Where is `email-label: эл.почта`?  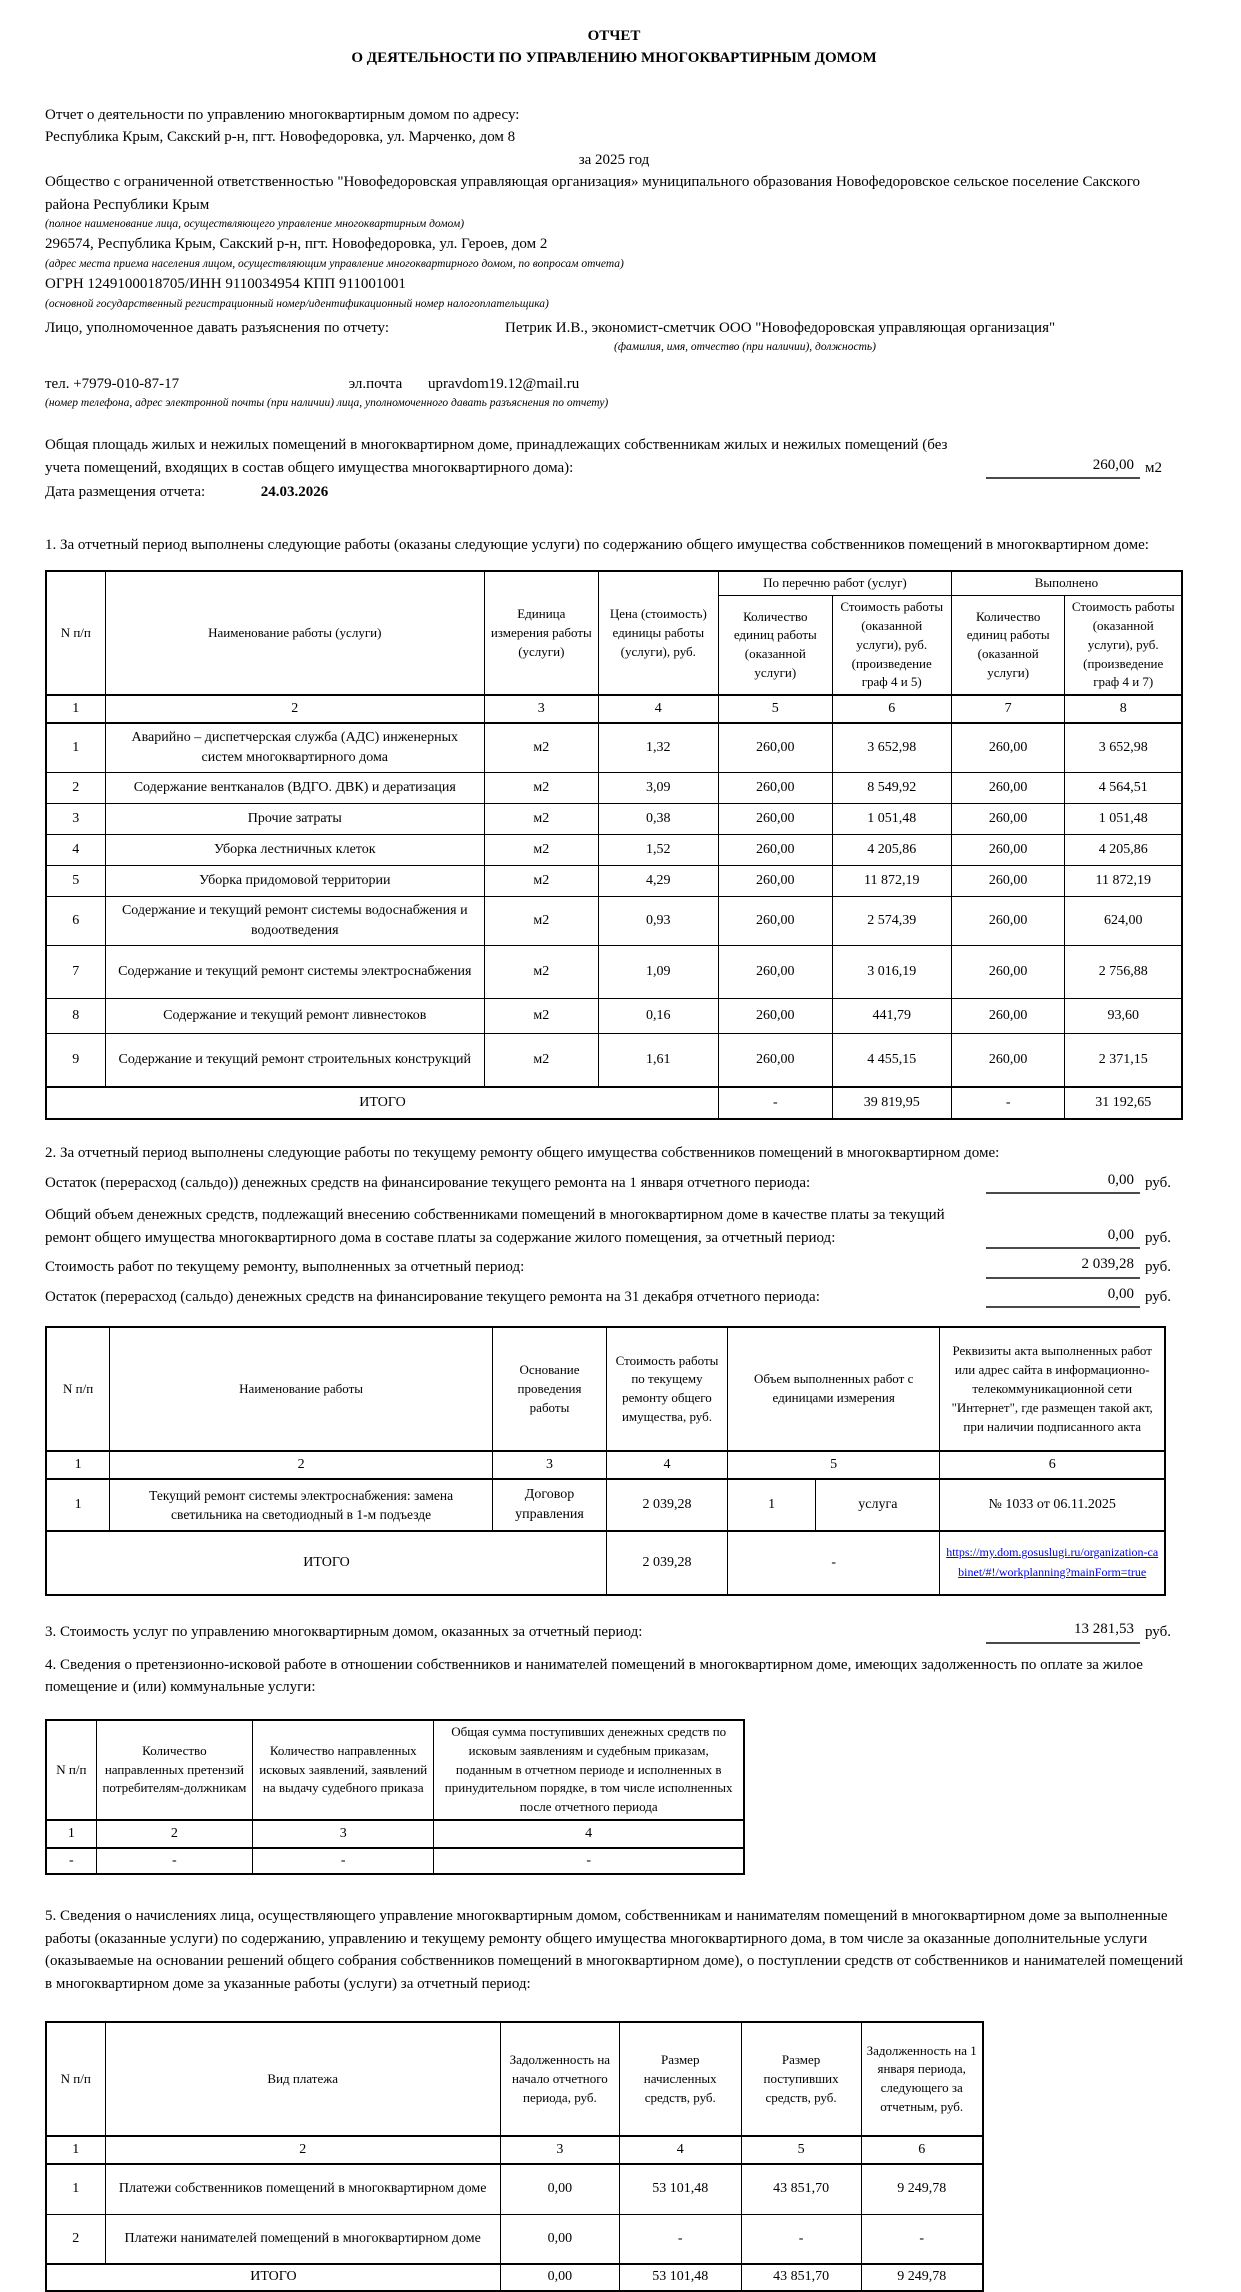
email-label: эл.почта is located at coordinates (375, 383).